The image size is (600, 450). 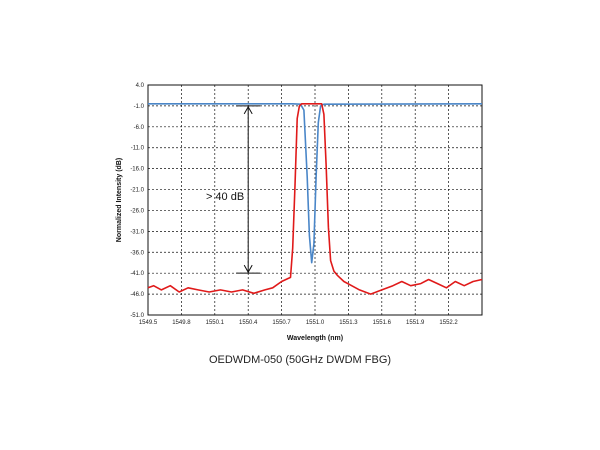 What do you see at coordinates (382, 323) in the screenshot?
I see `x-tick-label: 1551.6` at bounding box center [382, 323].